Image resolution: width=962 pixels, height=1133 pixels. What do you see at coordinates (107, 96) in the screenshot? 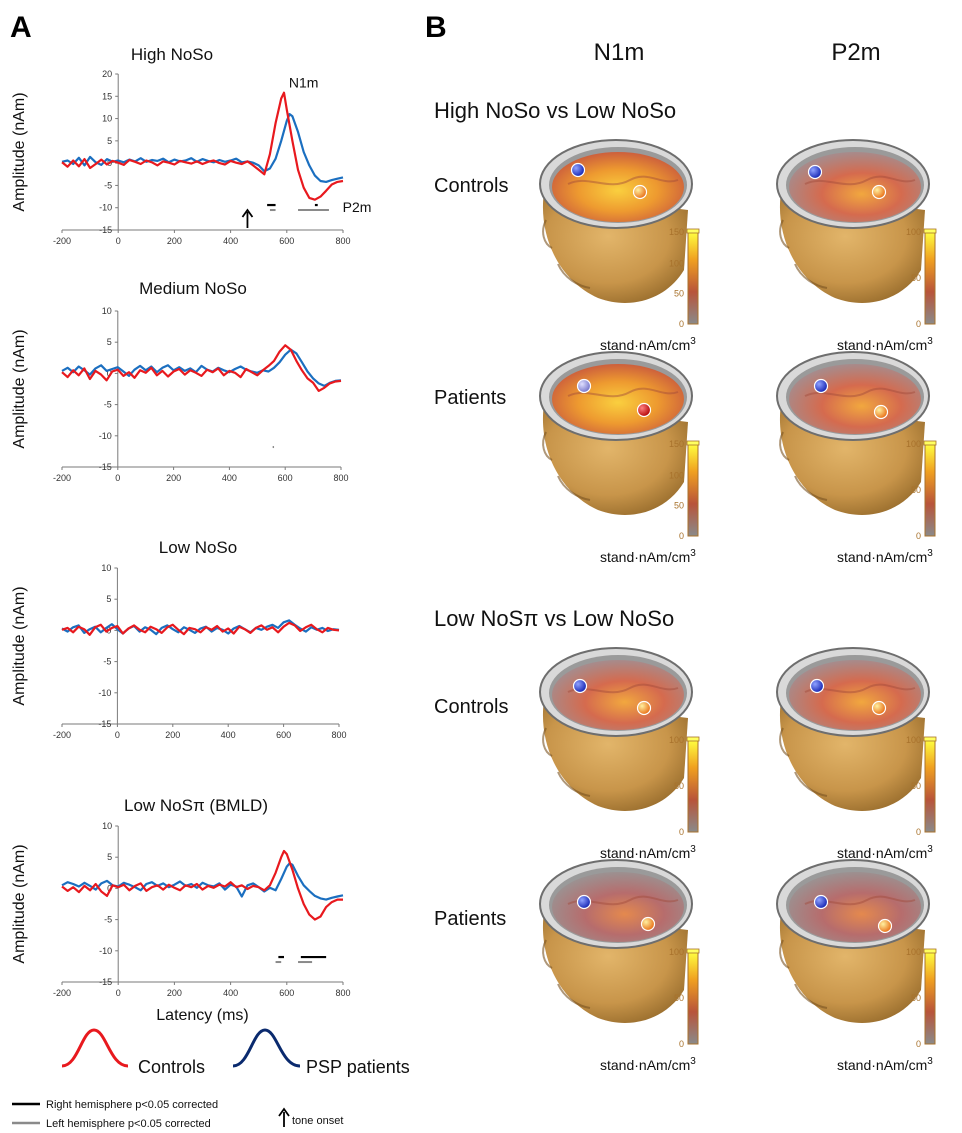
I see `y-tick-label: 15` at bounding box center [107, 96].